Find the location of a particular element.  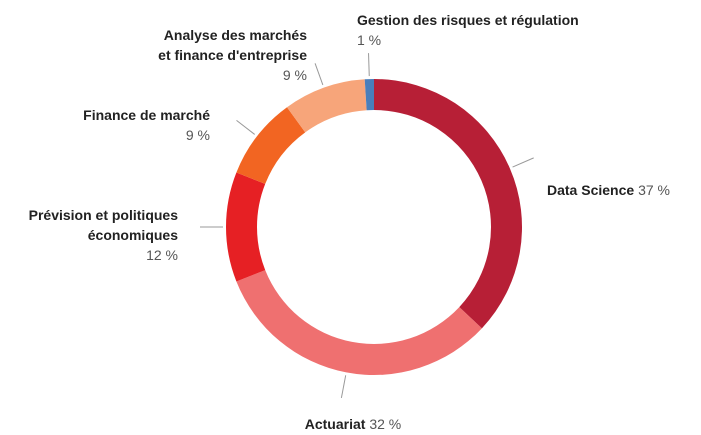

slice-label: Data Science 37 % is located at coordinates (608, 190).